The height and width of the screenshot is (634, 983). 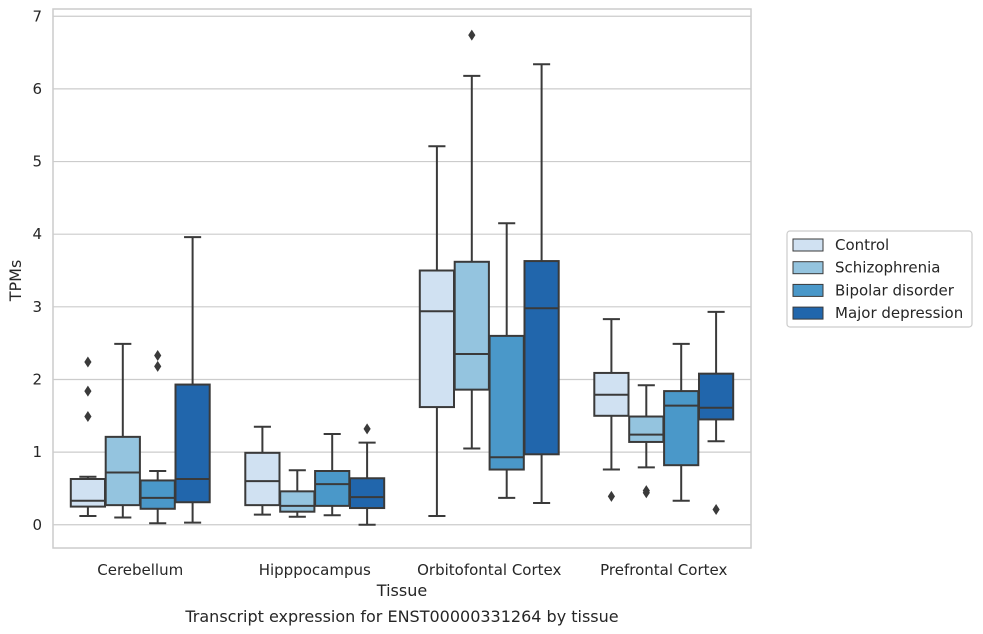 I want to click on legend-item: Control, so click(x=840, y=245).